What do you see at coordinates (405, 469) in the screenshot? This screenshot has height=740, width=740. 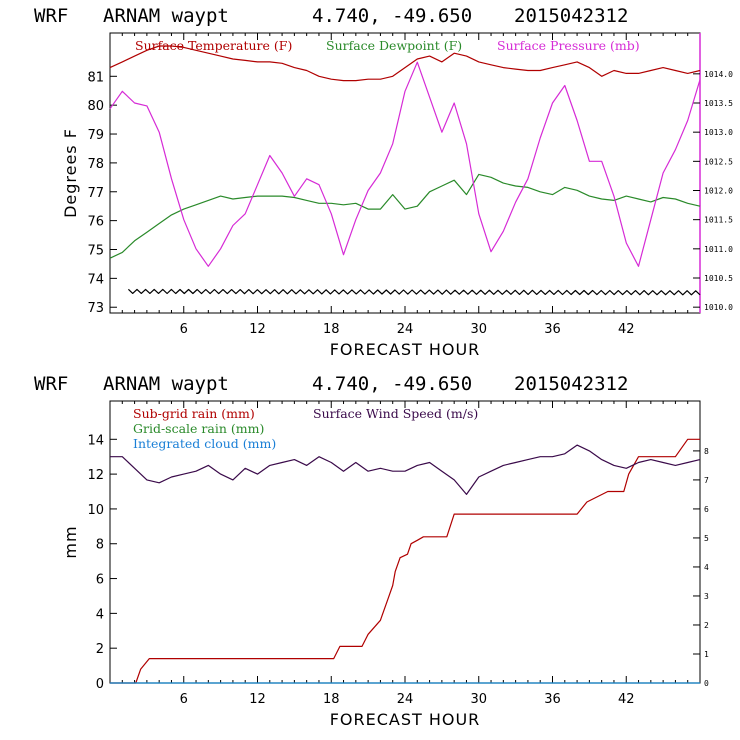 I see `panel-2-series-surface-wind-speed-m-s` at bounding box center [405, 469].